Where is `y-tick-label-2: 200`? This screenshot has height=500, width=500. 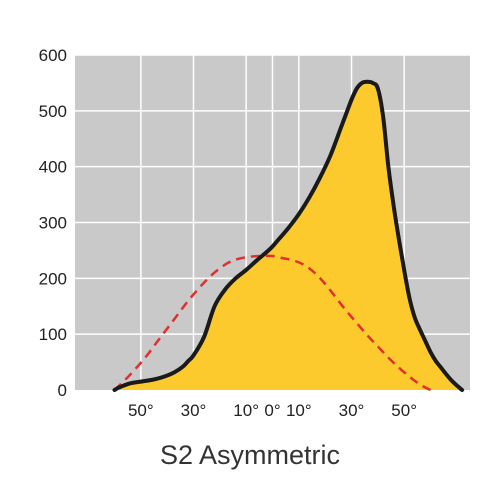
y-tick-label-2: 200 is located at coordinates (53, 278).